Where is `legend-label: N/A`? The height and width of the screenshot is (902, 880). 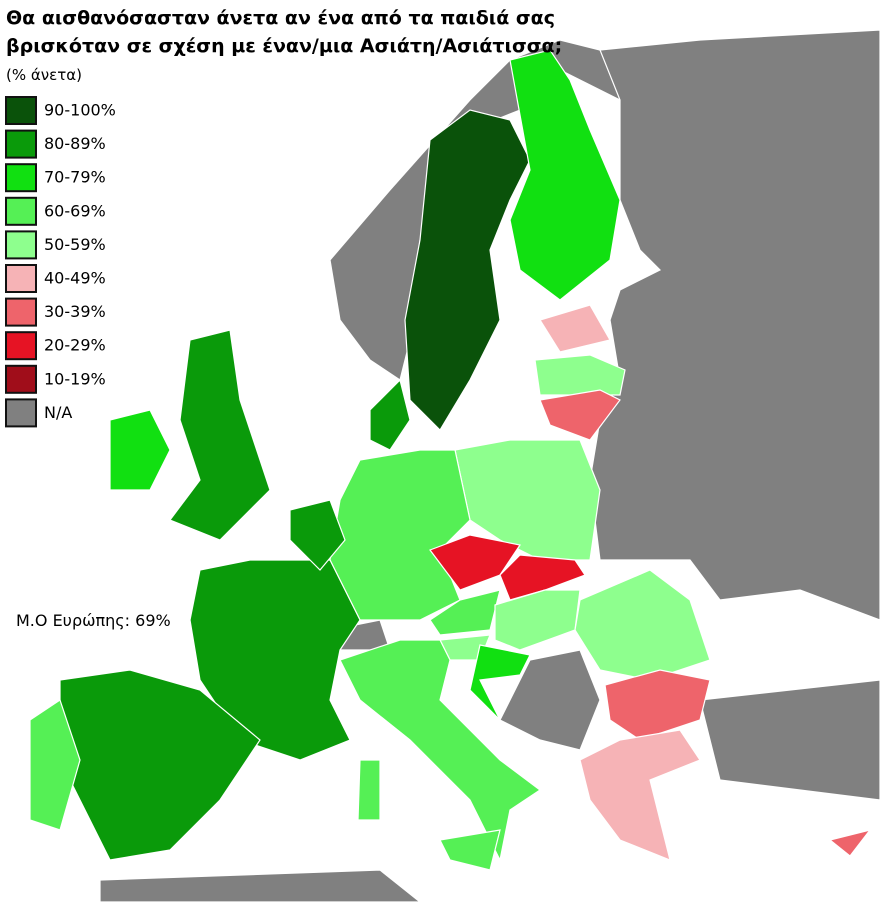 legend-label: N/A is located at coordinates (58, 412).